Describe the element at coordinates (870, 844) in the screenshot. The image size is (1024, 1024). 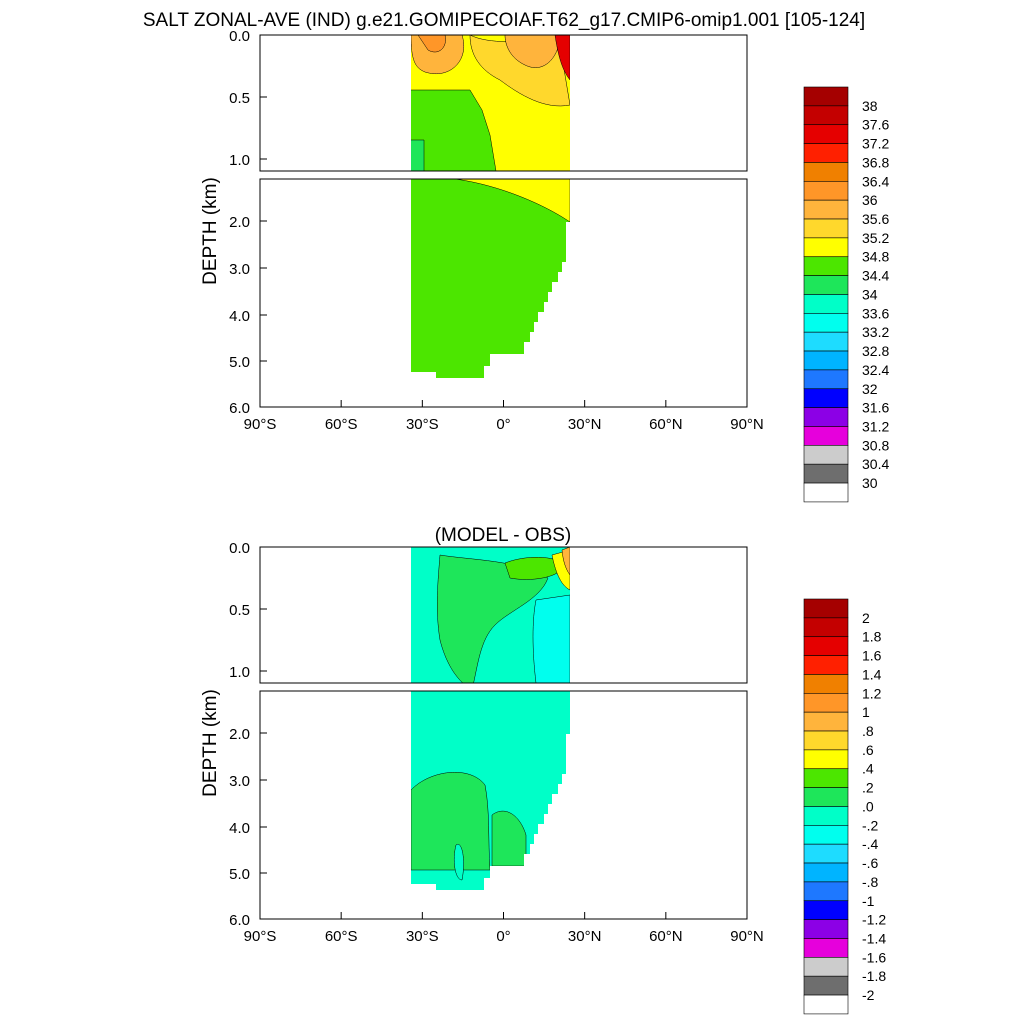
I see `colorbar-label: -.4` at that location.